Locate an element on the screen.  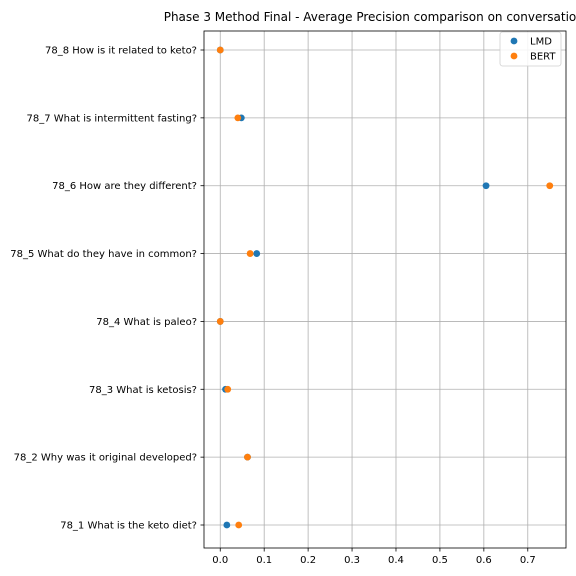
x-tick-label: 0.1 is located at coordinates (264, 560).